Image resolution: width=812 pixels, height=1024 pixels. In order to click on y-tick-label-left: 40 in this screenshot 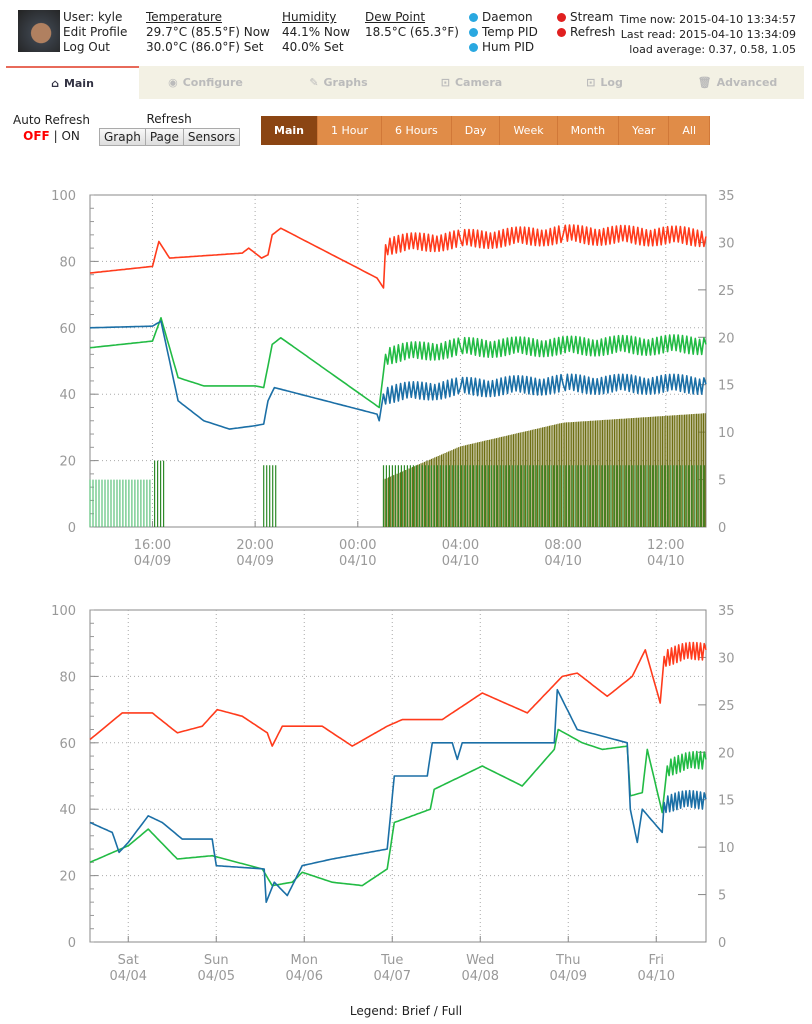, I will do `click(67, 810)`.